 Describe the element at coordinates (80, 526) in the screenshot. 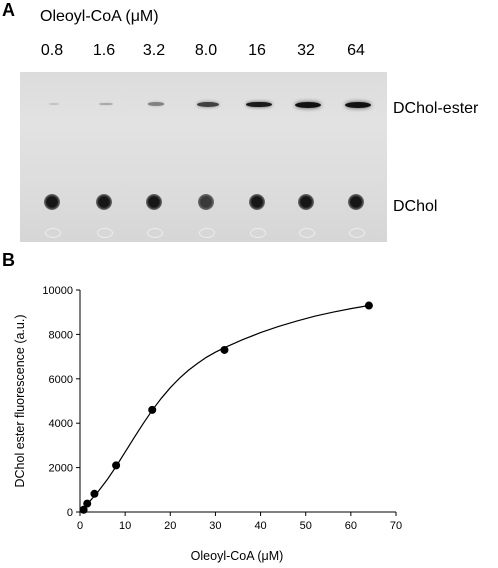

I see `x-tick-label: 0` at that location.